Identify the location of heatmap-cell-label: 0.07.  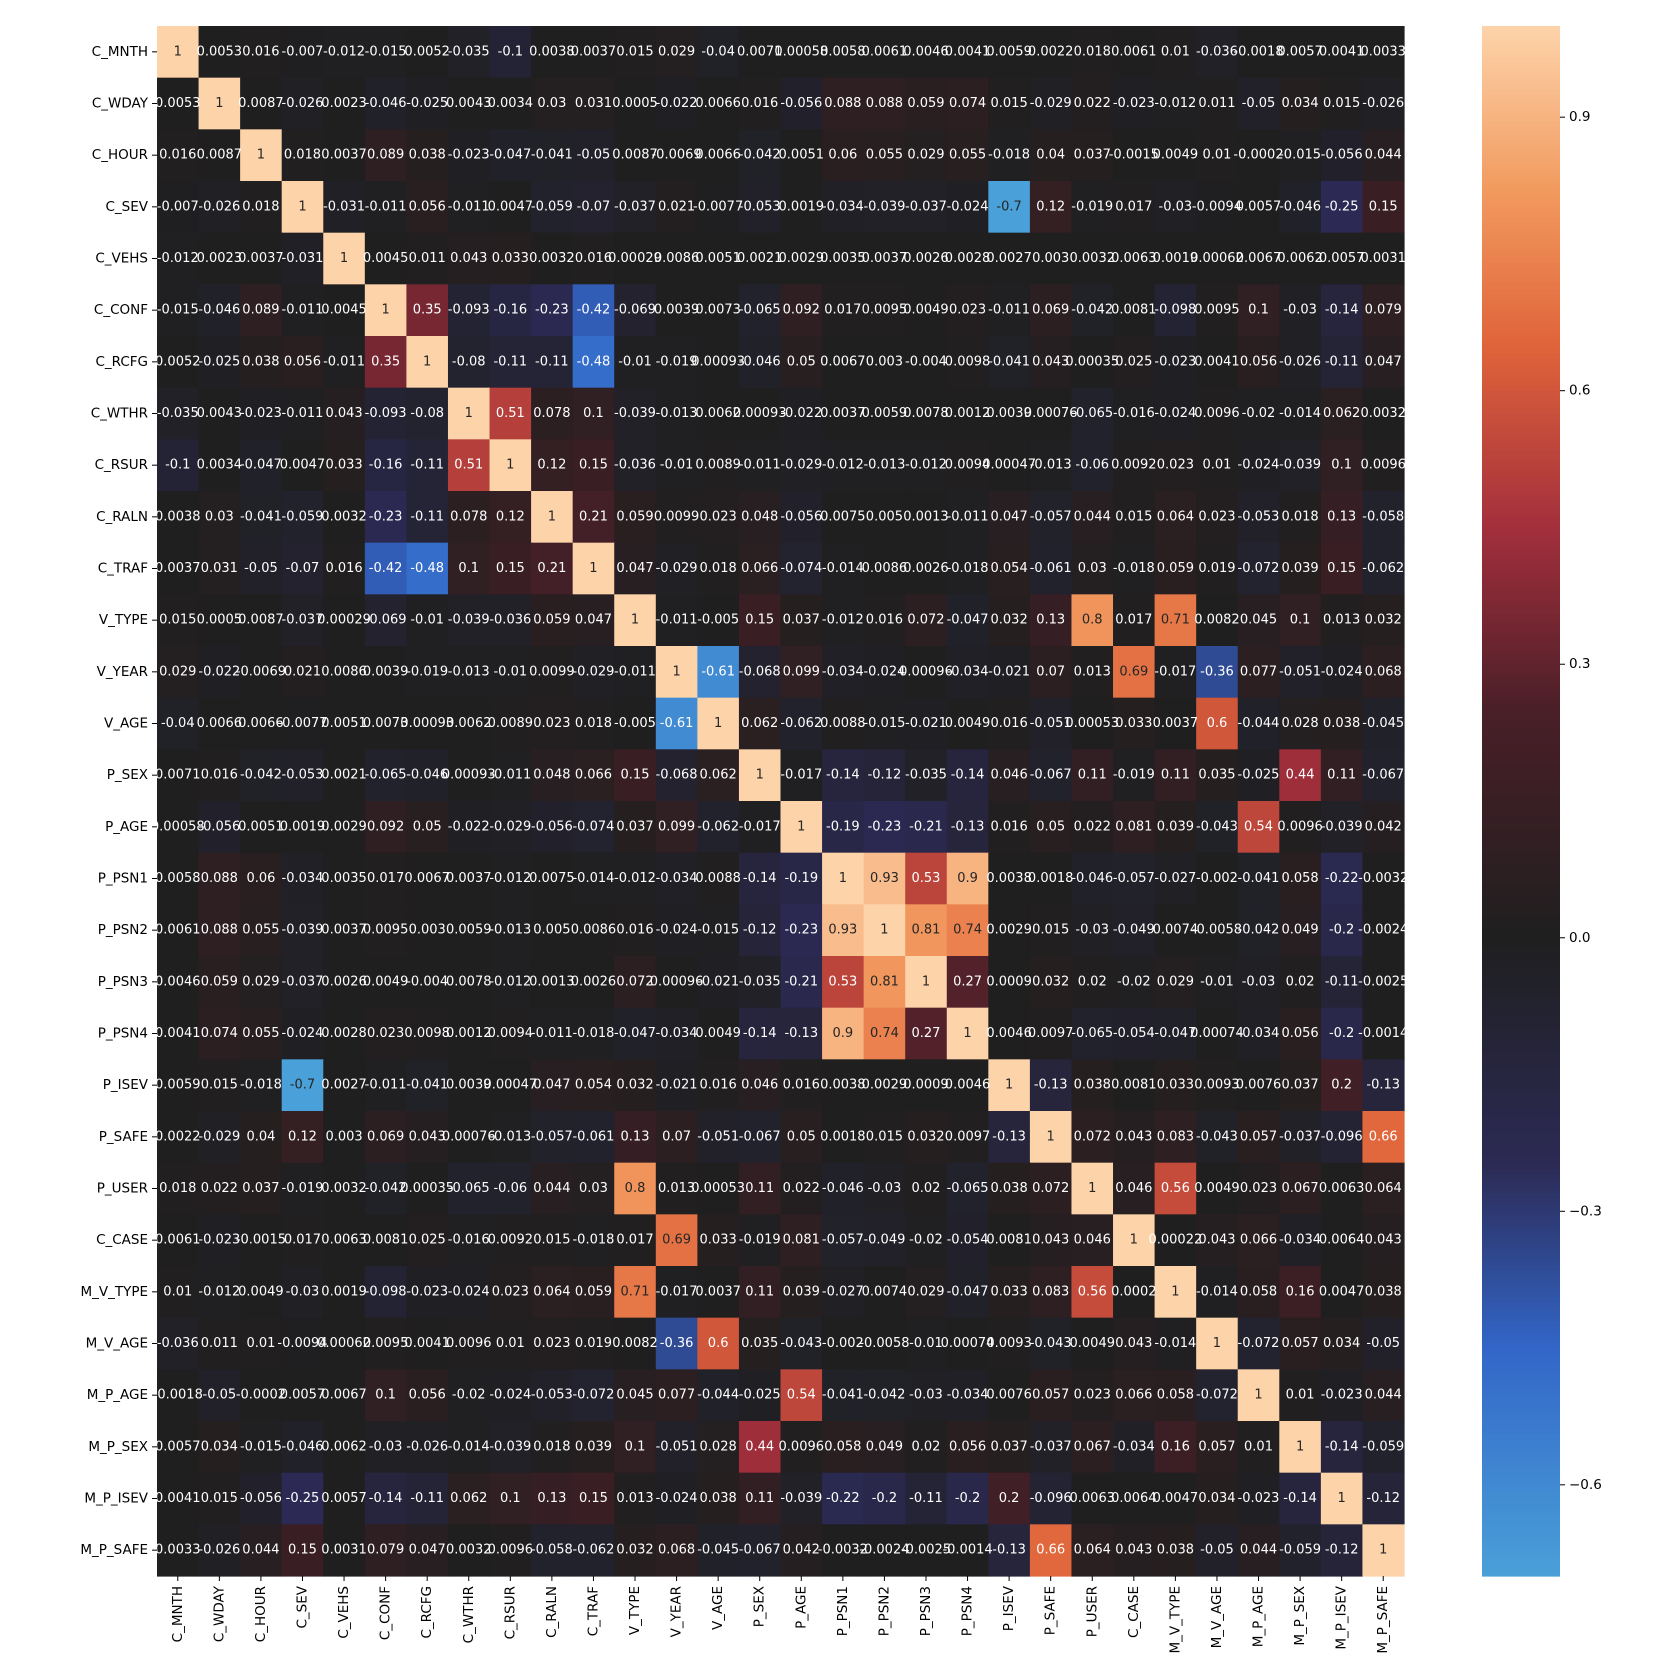
(676, 1136).